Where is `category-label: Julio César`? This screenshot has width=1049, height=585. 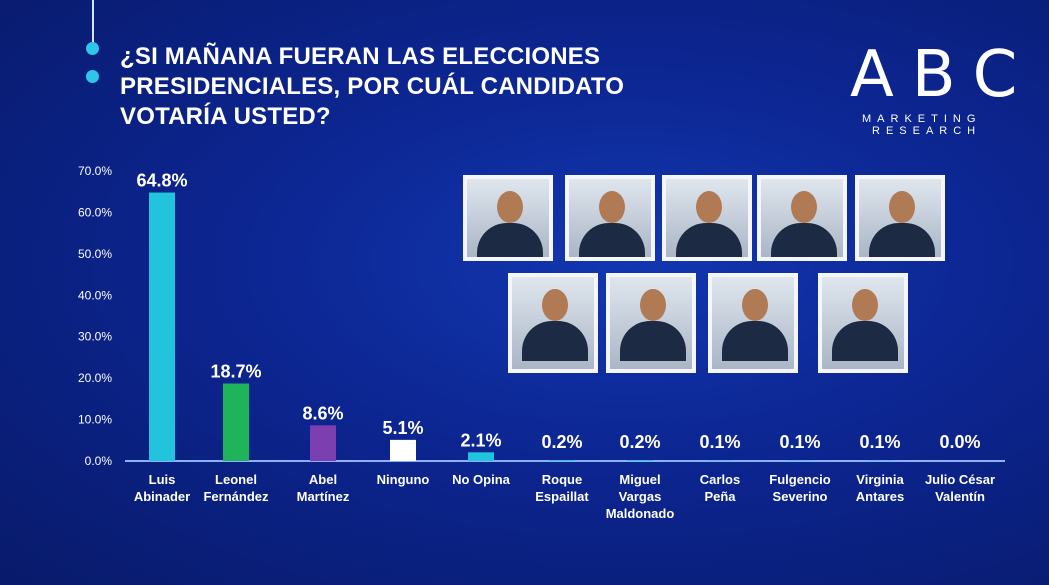 category-label: Julio César is located at coordinates (960, 479).